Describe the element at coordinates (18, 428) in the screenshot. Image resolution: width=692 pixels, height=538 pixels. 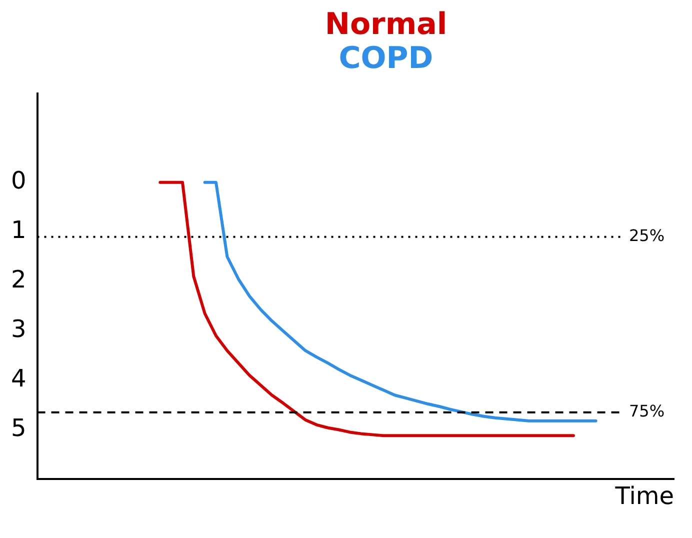
I see `y-tick-label: 5` at that location.